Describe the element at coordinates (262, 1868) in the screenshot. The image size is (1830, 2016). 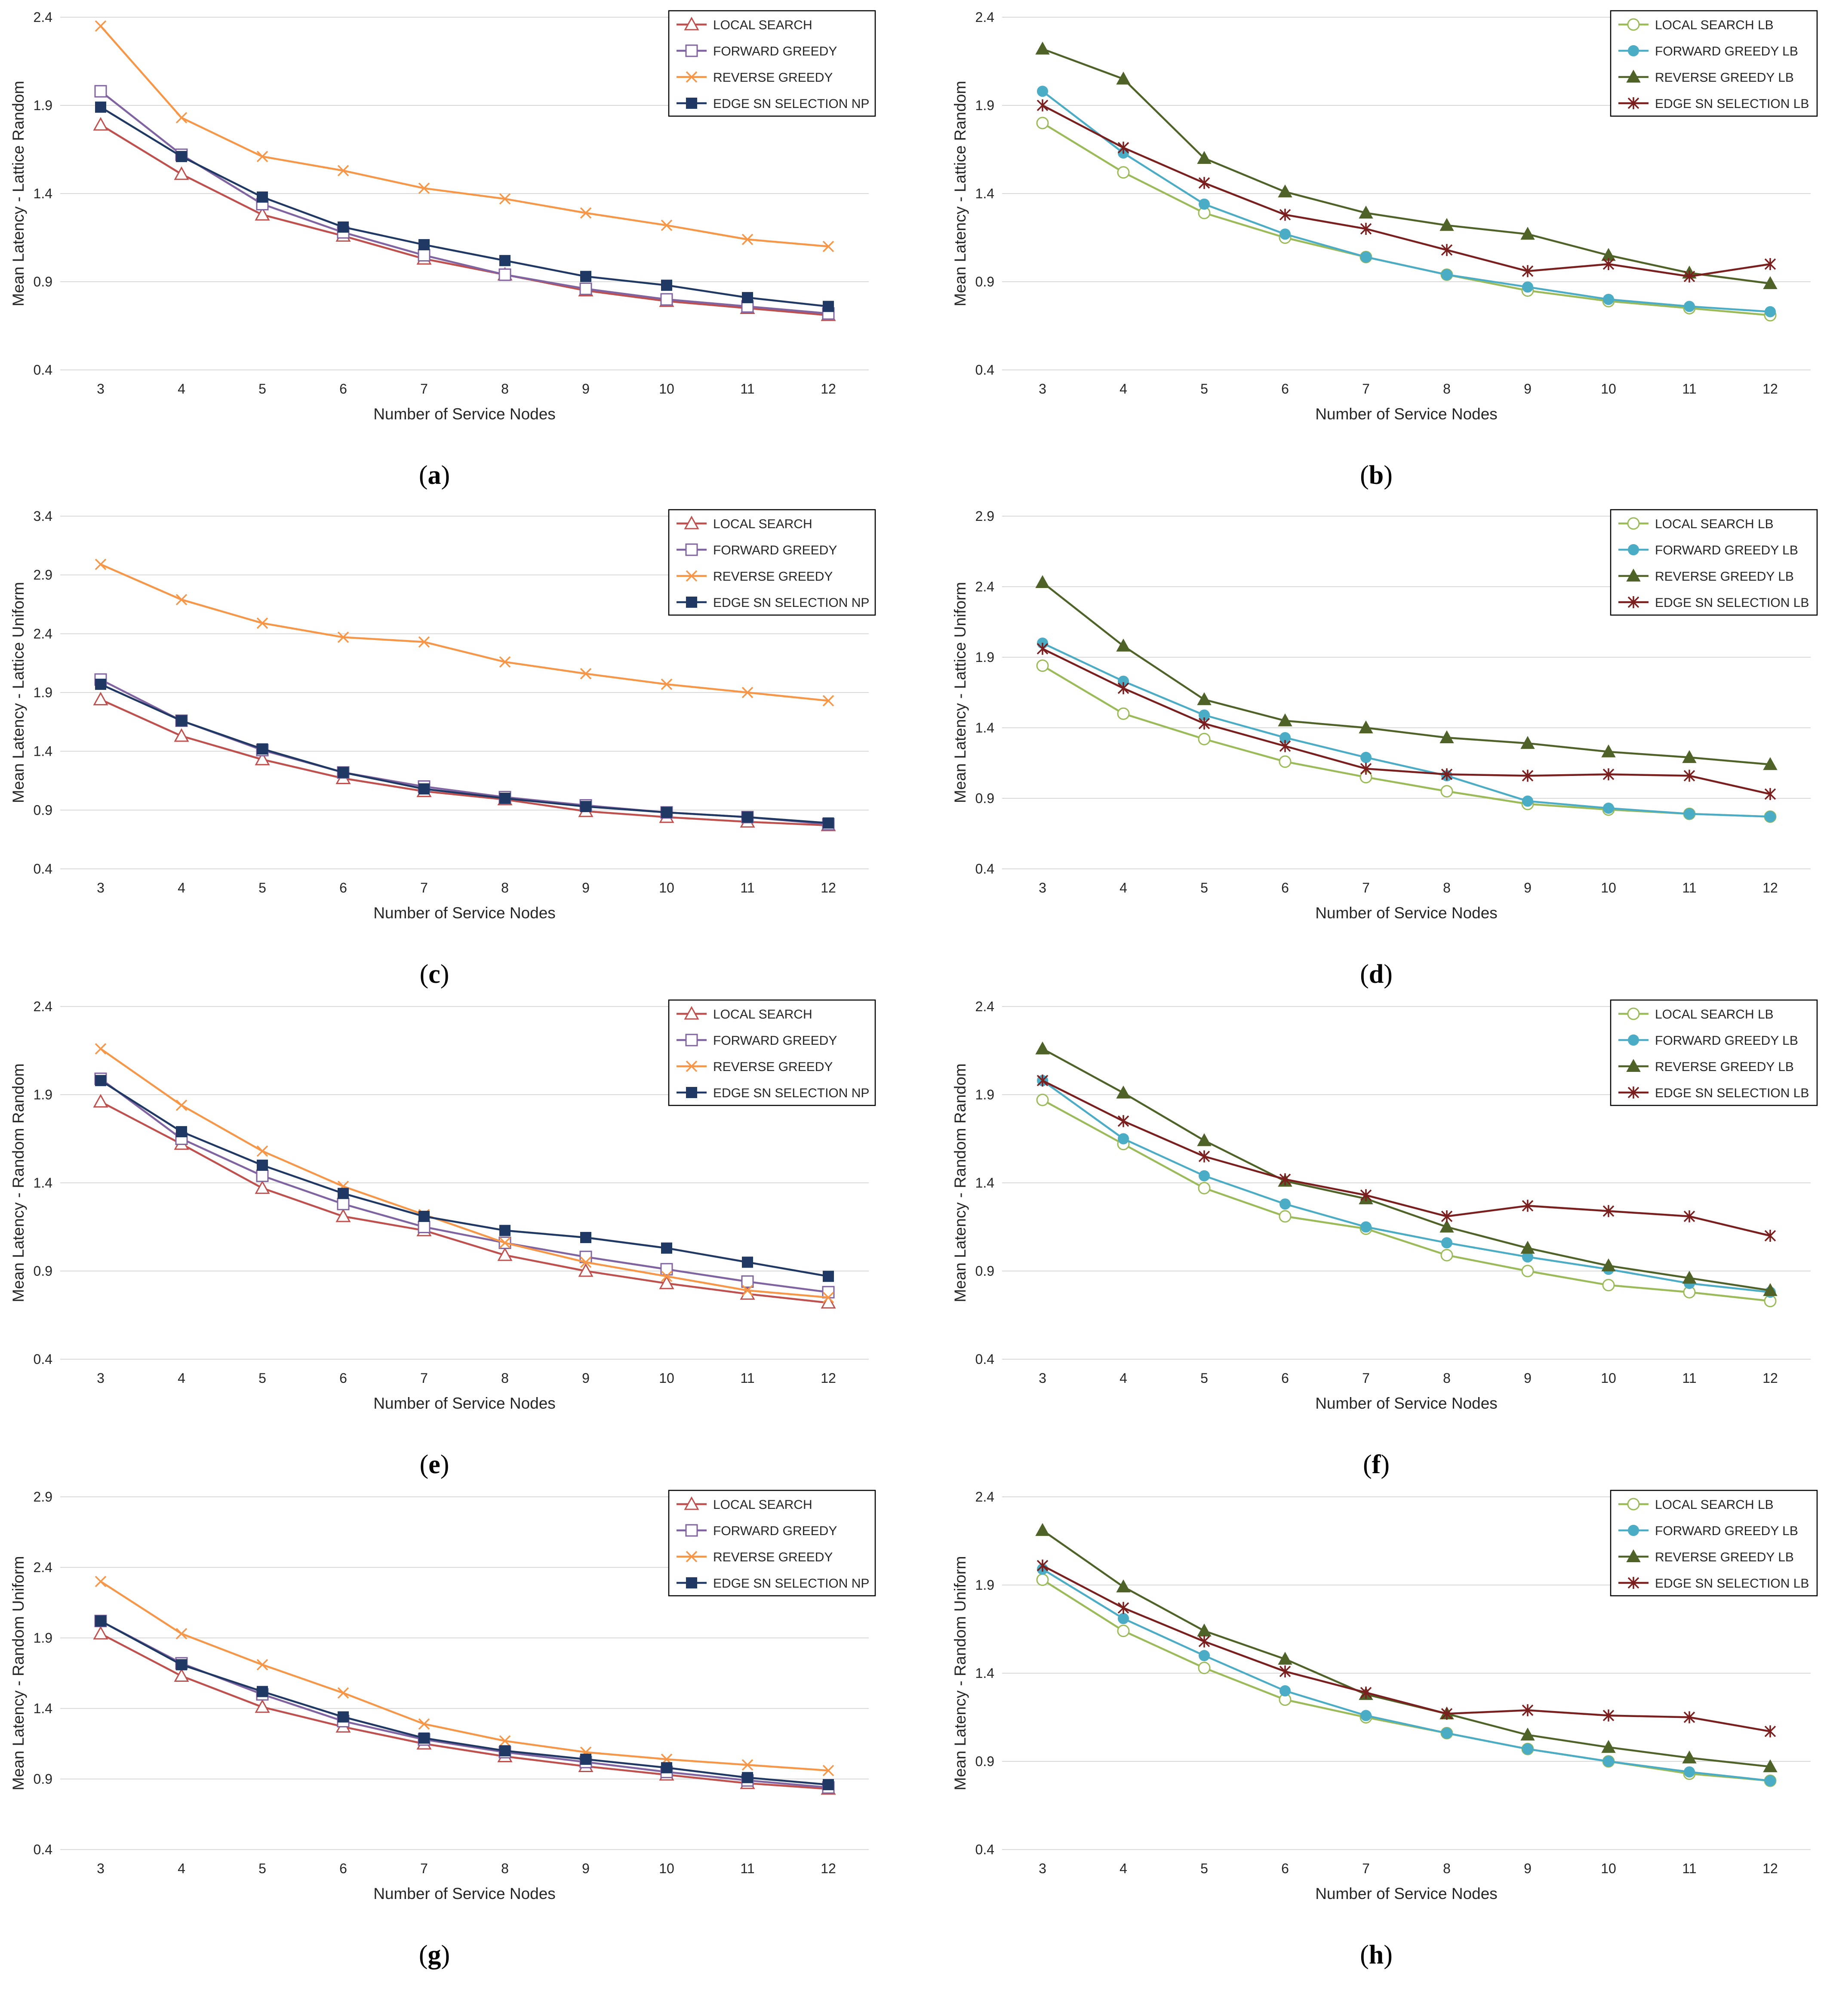
I see `x-tick-label: 5` at that location.